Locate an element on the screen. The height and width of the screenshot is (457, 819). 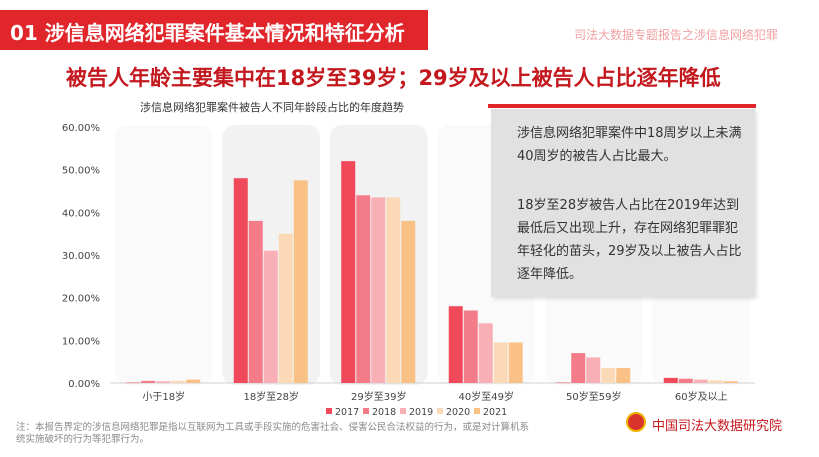
legend-swatch-2018 is located at coordinates (366, 411).